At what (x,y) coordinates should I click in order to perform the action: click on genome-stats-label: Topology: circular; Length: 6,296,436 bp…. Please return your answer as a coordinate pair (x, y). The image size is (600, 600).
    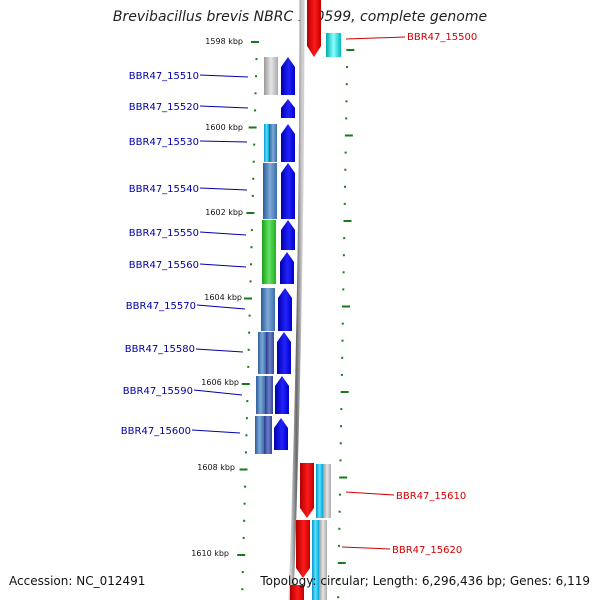
    Looking at the image, I should click on (425, 581).